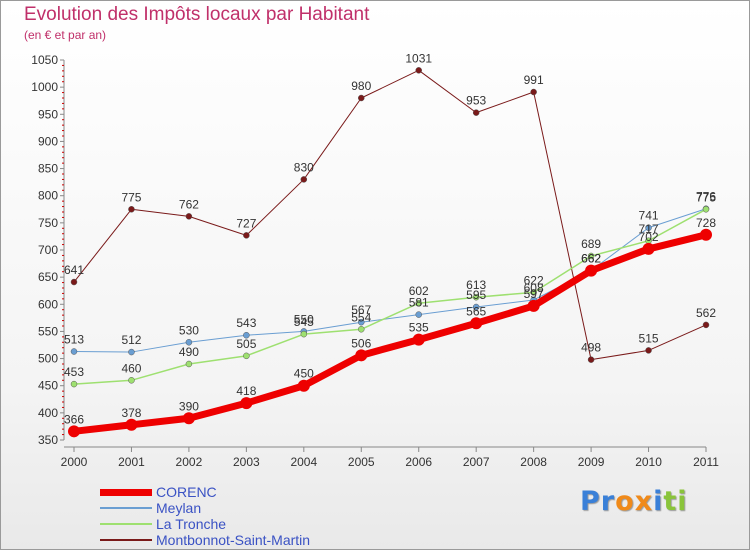  I want to click on x-tick-label: 2007, so click(476, 462).